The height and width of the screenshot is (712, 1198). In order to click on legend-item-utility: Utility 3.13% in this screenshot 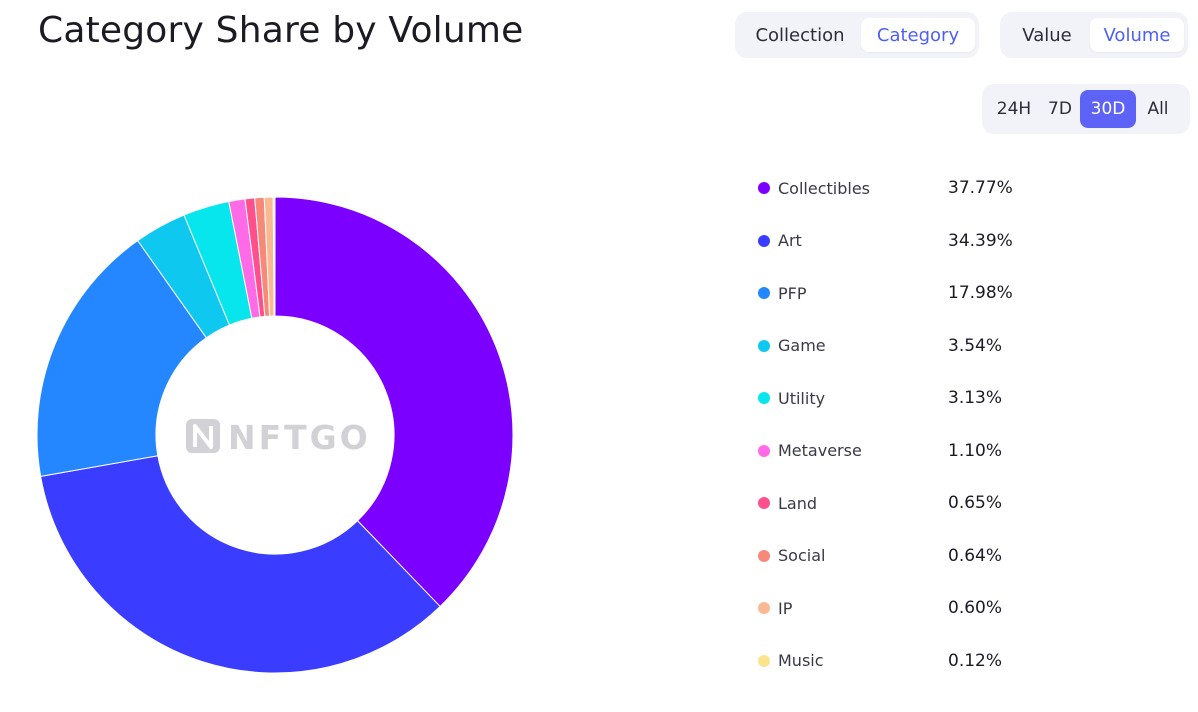, I will do `click(904, 398)`.